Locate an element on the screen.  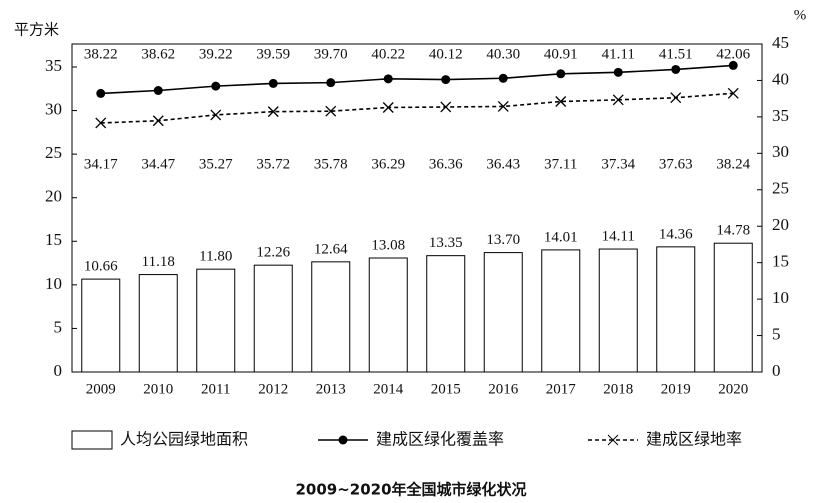
data-label: 39.70 is located at coordinates (331, 54).